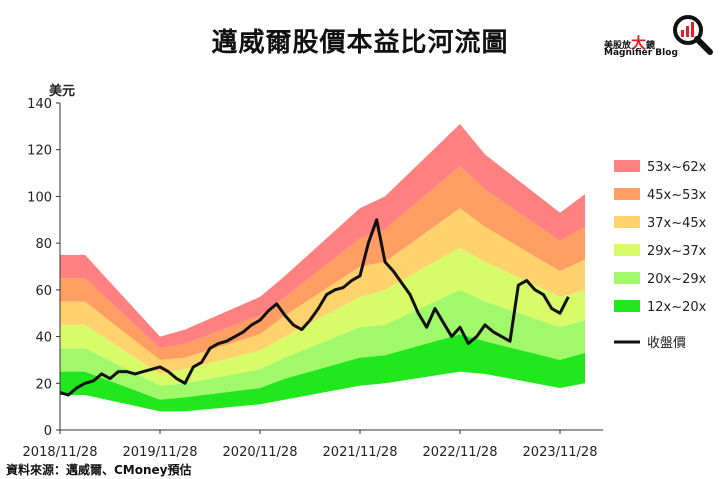 This screenshot has height=479, width=720. What do you see at coordinates (62, 91) in the screenshot?
I see `y-axis-label: 美元` at bounding box center [62, 91].